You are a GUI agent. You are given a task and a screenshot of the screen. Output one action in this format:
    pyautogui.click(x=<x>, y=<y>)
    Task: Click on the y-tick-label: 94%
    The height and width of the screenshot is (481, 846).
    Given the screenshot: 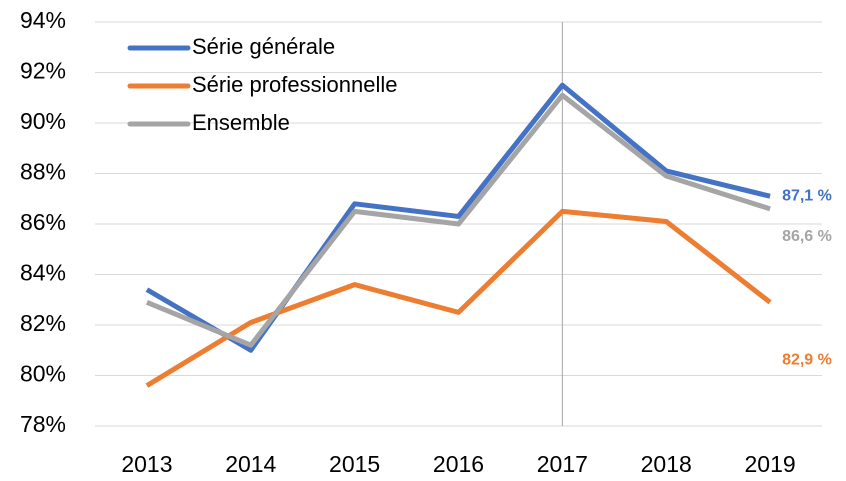 What is the action you would take?
    pyautogui.click(x=43, y=20)
    